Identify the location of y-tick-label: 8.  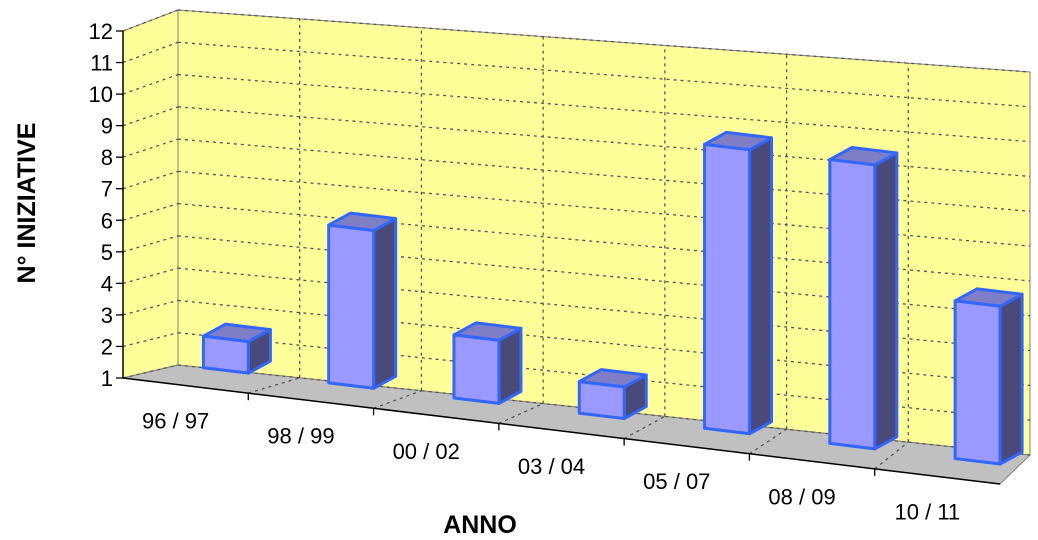
(107, 157).